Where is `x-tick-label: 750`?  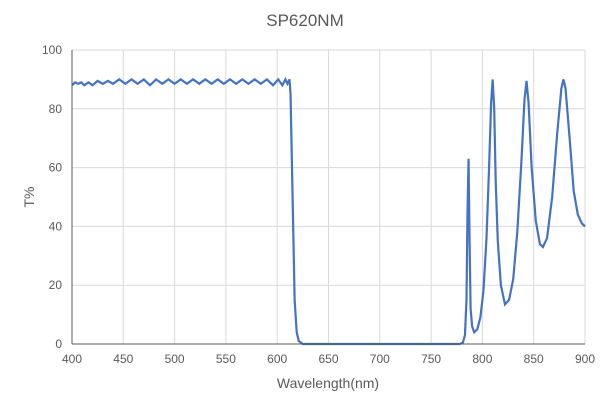
x-tick-label: 750 is located at coordinates (431, 359).